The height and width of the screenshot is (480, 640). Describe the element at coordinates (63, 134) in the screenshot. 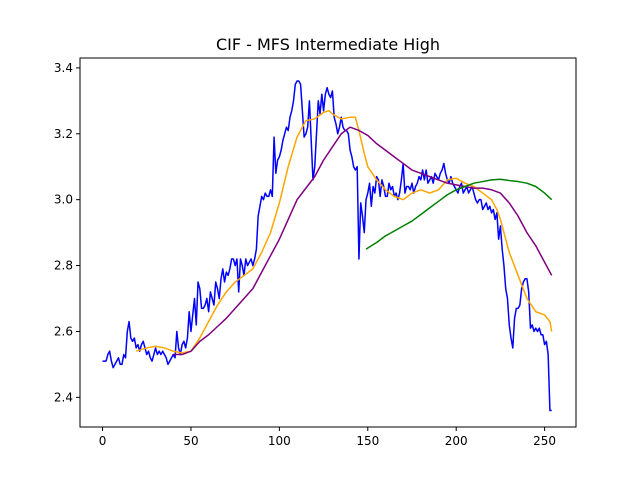

I see `y-tick-label: 3.2` at that location.